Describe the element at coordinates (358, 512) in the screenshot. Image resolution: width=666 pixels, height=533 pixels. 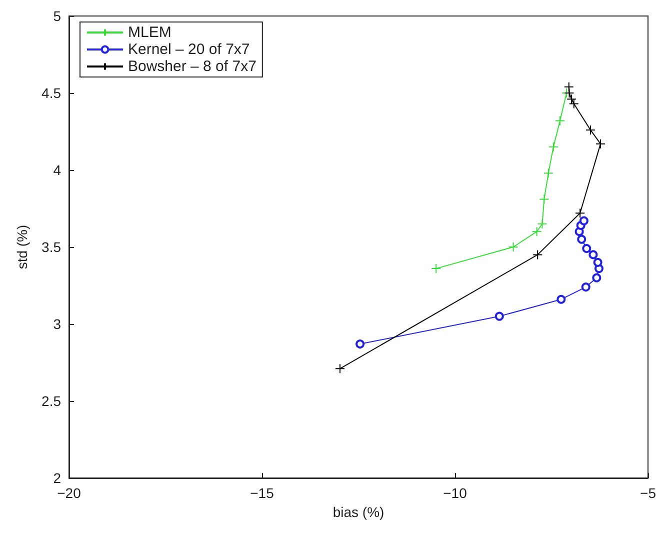
I see `x-axis-title: bias (%)` at that location.